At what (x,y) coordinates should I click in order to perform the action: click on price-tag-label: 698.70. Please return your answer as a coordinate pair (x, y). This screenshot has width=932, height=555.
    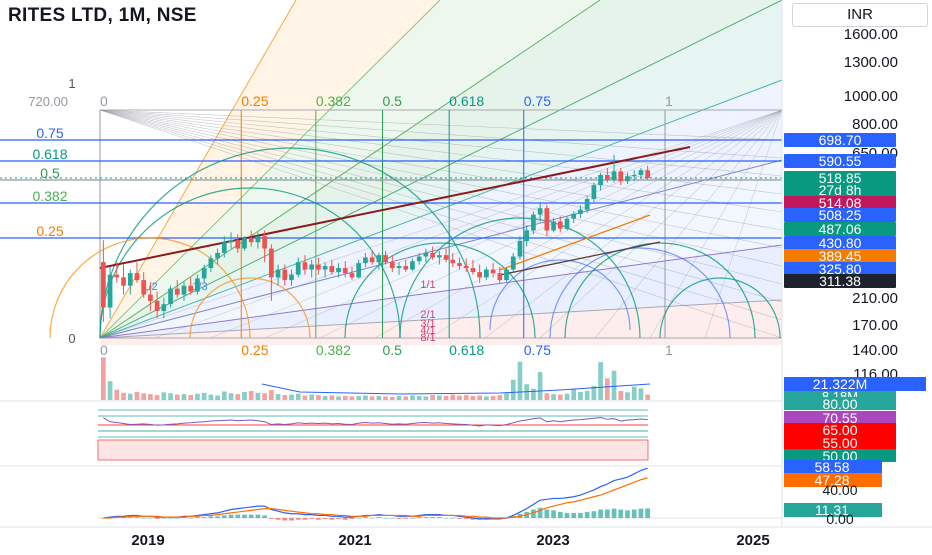
    Looking at the image, I should click on (840, 140).